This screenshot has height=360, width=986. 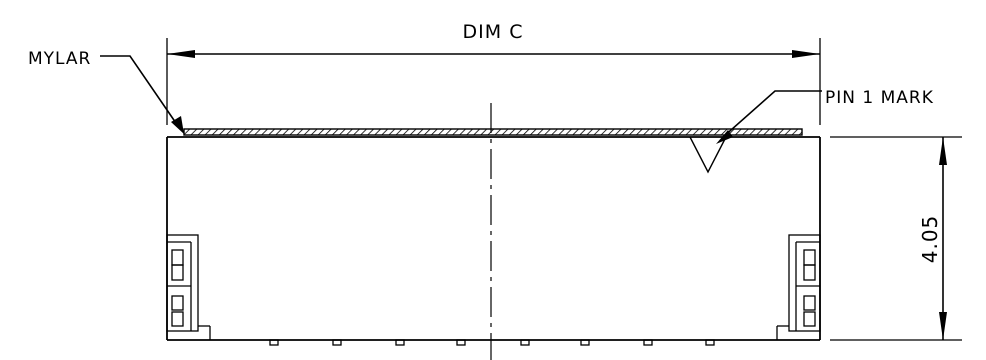 What do you see at coordinates (139, 91) in the screenshot?
I see `mylar-leader-line` at bounding box center [139, 91].